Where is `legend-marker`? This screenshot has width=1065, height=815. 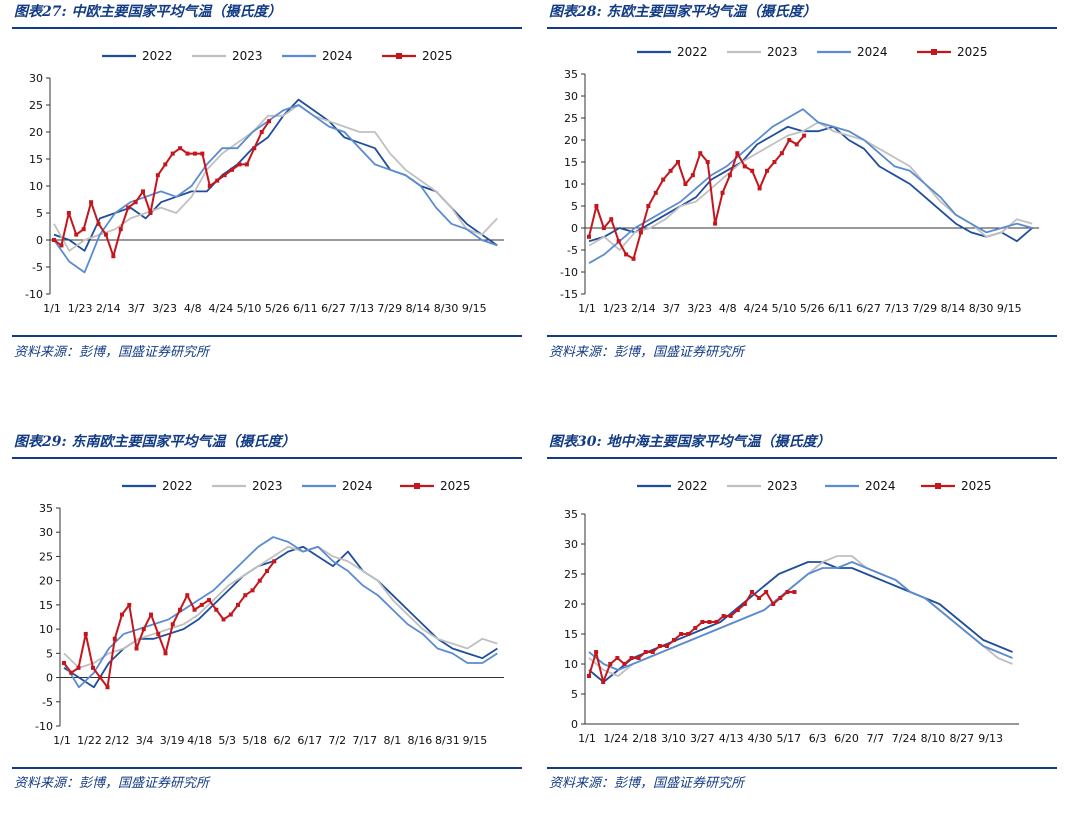
legend-marker is located at coordinates (417, 486).